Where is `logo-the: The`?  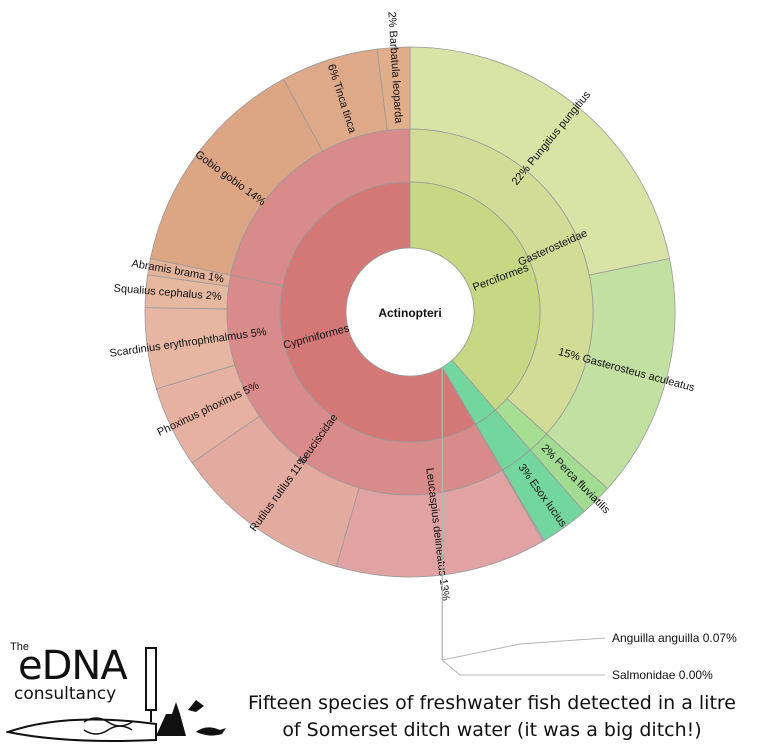 logo-the: The is located at coordinates (19, 647).